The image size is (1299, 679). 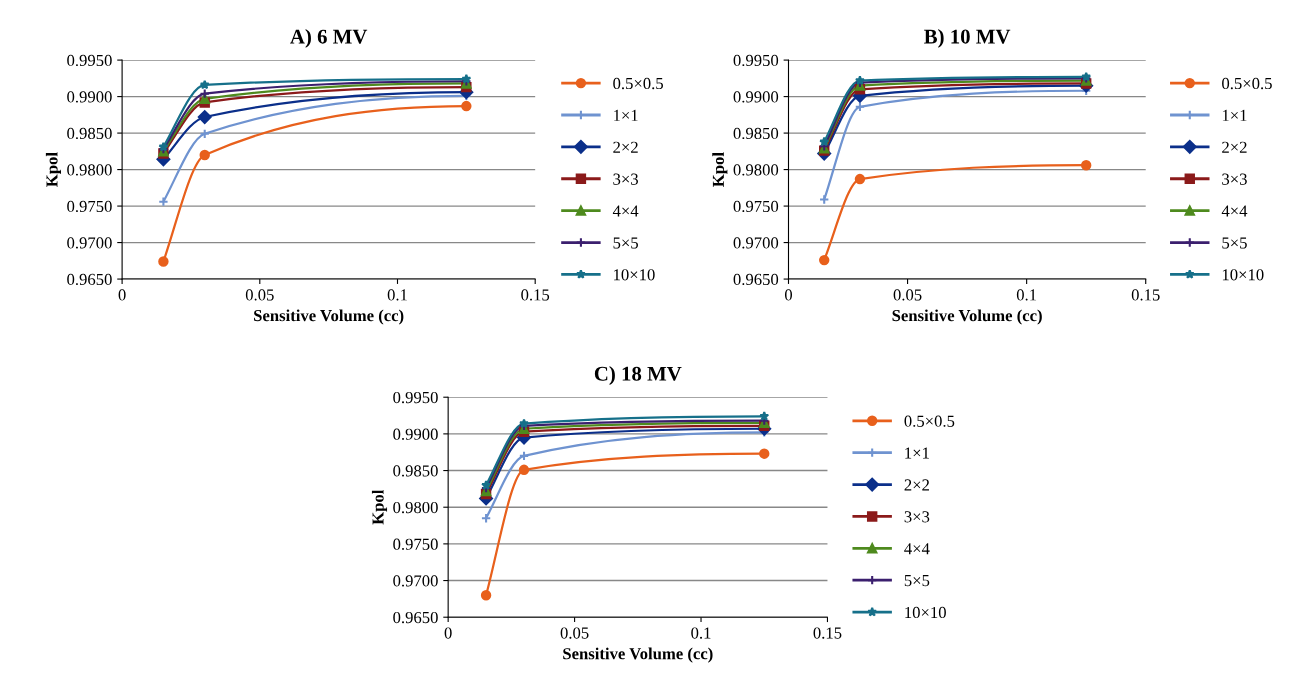 What do you see at coordinates (638, 375) in the screenshot?
I see `chart-title: C) 18 MV` at bounding box center [638, 375].